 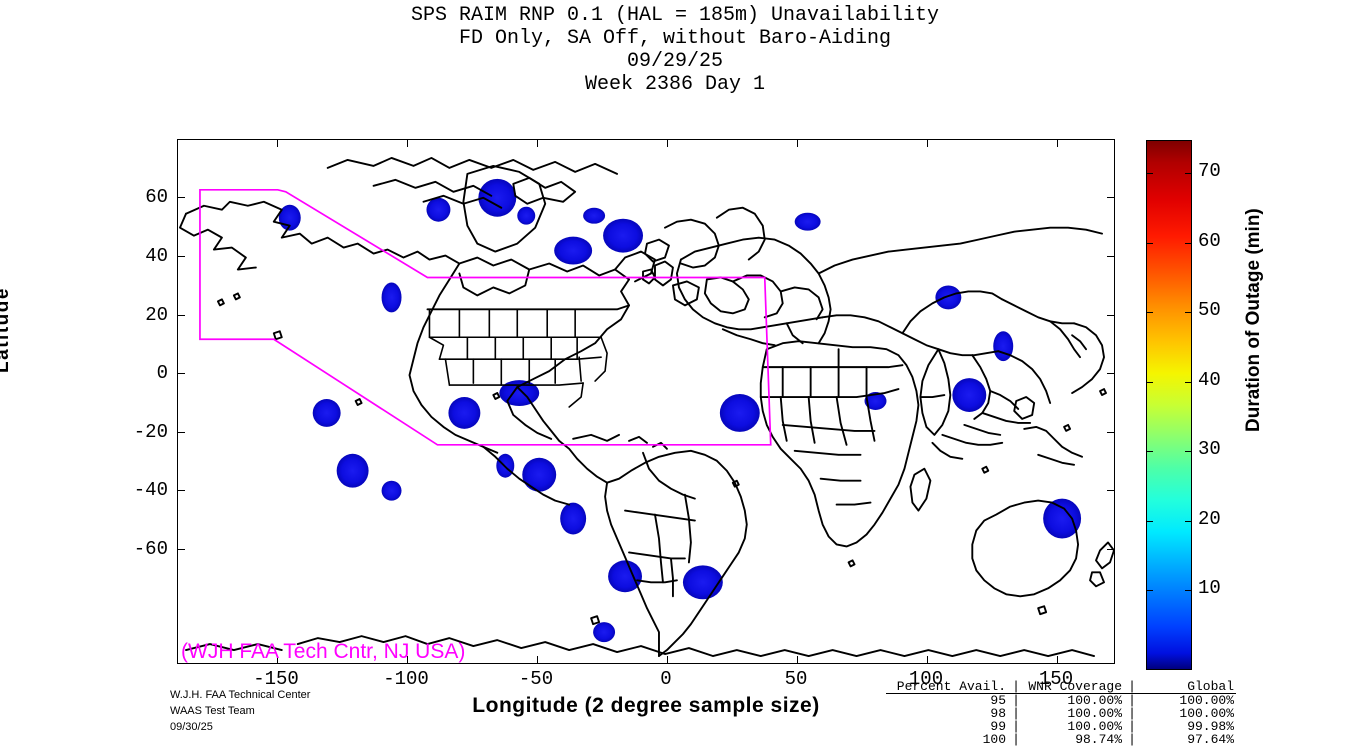 What do you see at coordinates (181, 490) in the screenshot?
I see `y-tick-m40` at bounding box center [181, 490].